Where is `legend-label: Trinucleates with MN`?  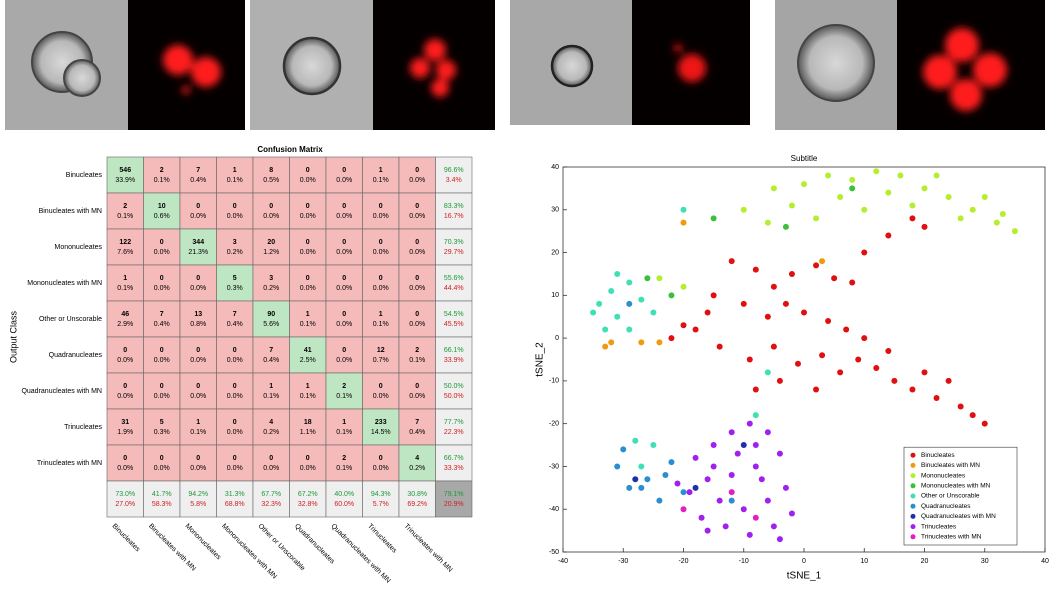 legend-label: Trinucleates with MN is located at coordinates (951, 537).